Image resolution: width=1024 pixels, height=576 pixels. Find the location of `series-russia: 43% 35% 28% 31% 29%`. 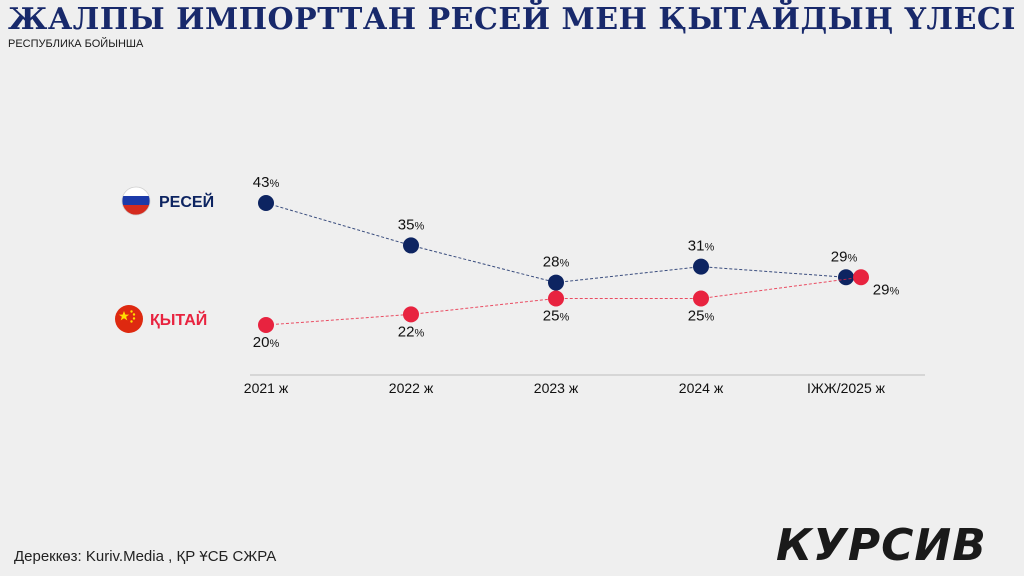

series-russia: 43% 35% 28% 31% 29% is located at coordinates (555, 232).